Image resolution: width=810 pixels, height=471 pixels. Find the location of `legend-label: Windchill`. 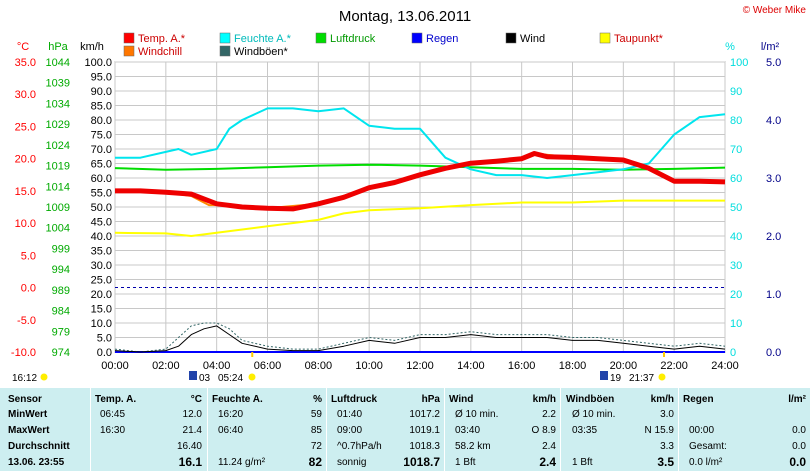

legend-label: Windchill is located at coordinates (160, 52).